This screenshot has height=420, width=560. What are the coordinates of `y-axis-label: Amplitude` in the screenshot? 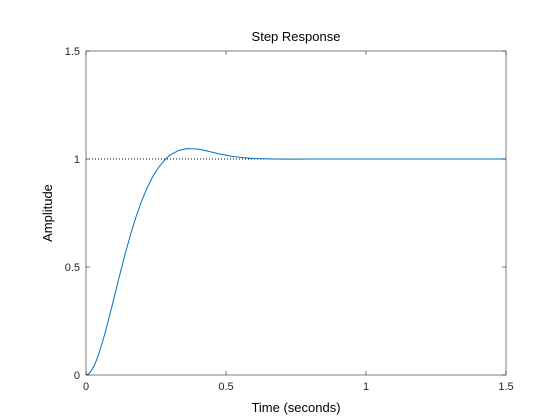 It's located at (47, 213).